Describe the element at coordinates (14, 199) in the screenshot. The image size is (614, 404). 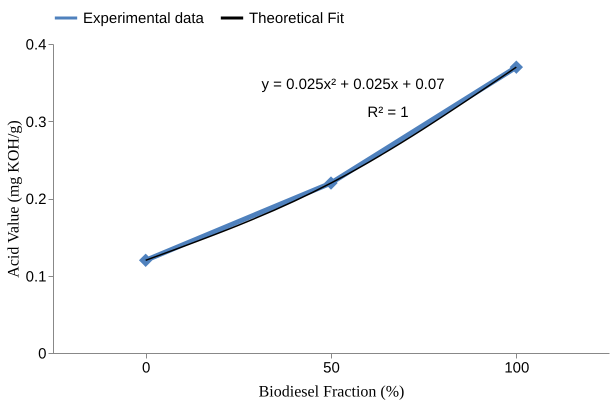
I see `y-axis-title: Acid Value (mg KOH/g)` at that location.